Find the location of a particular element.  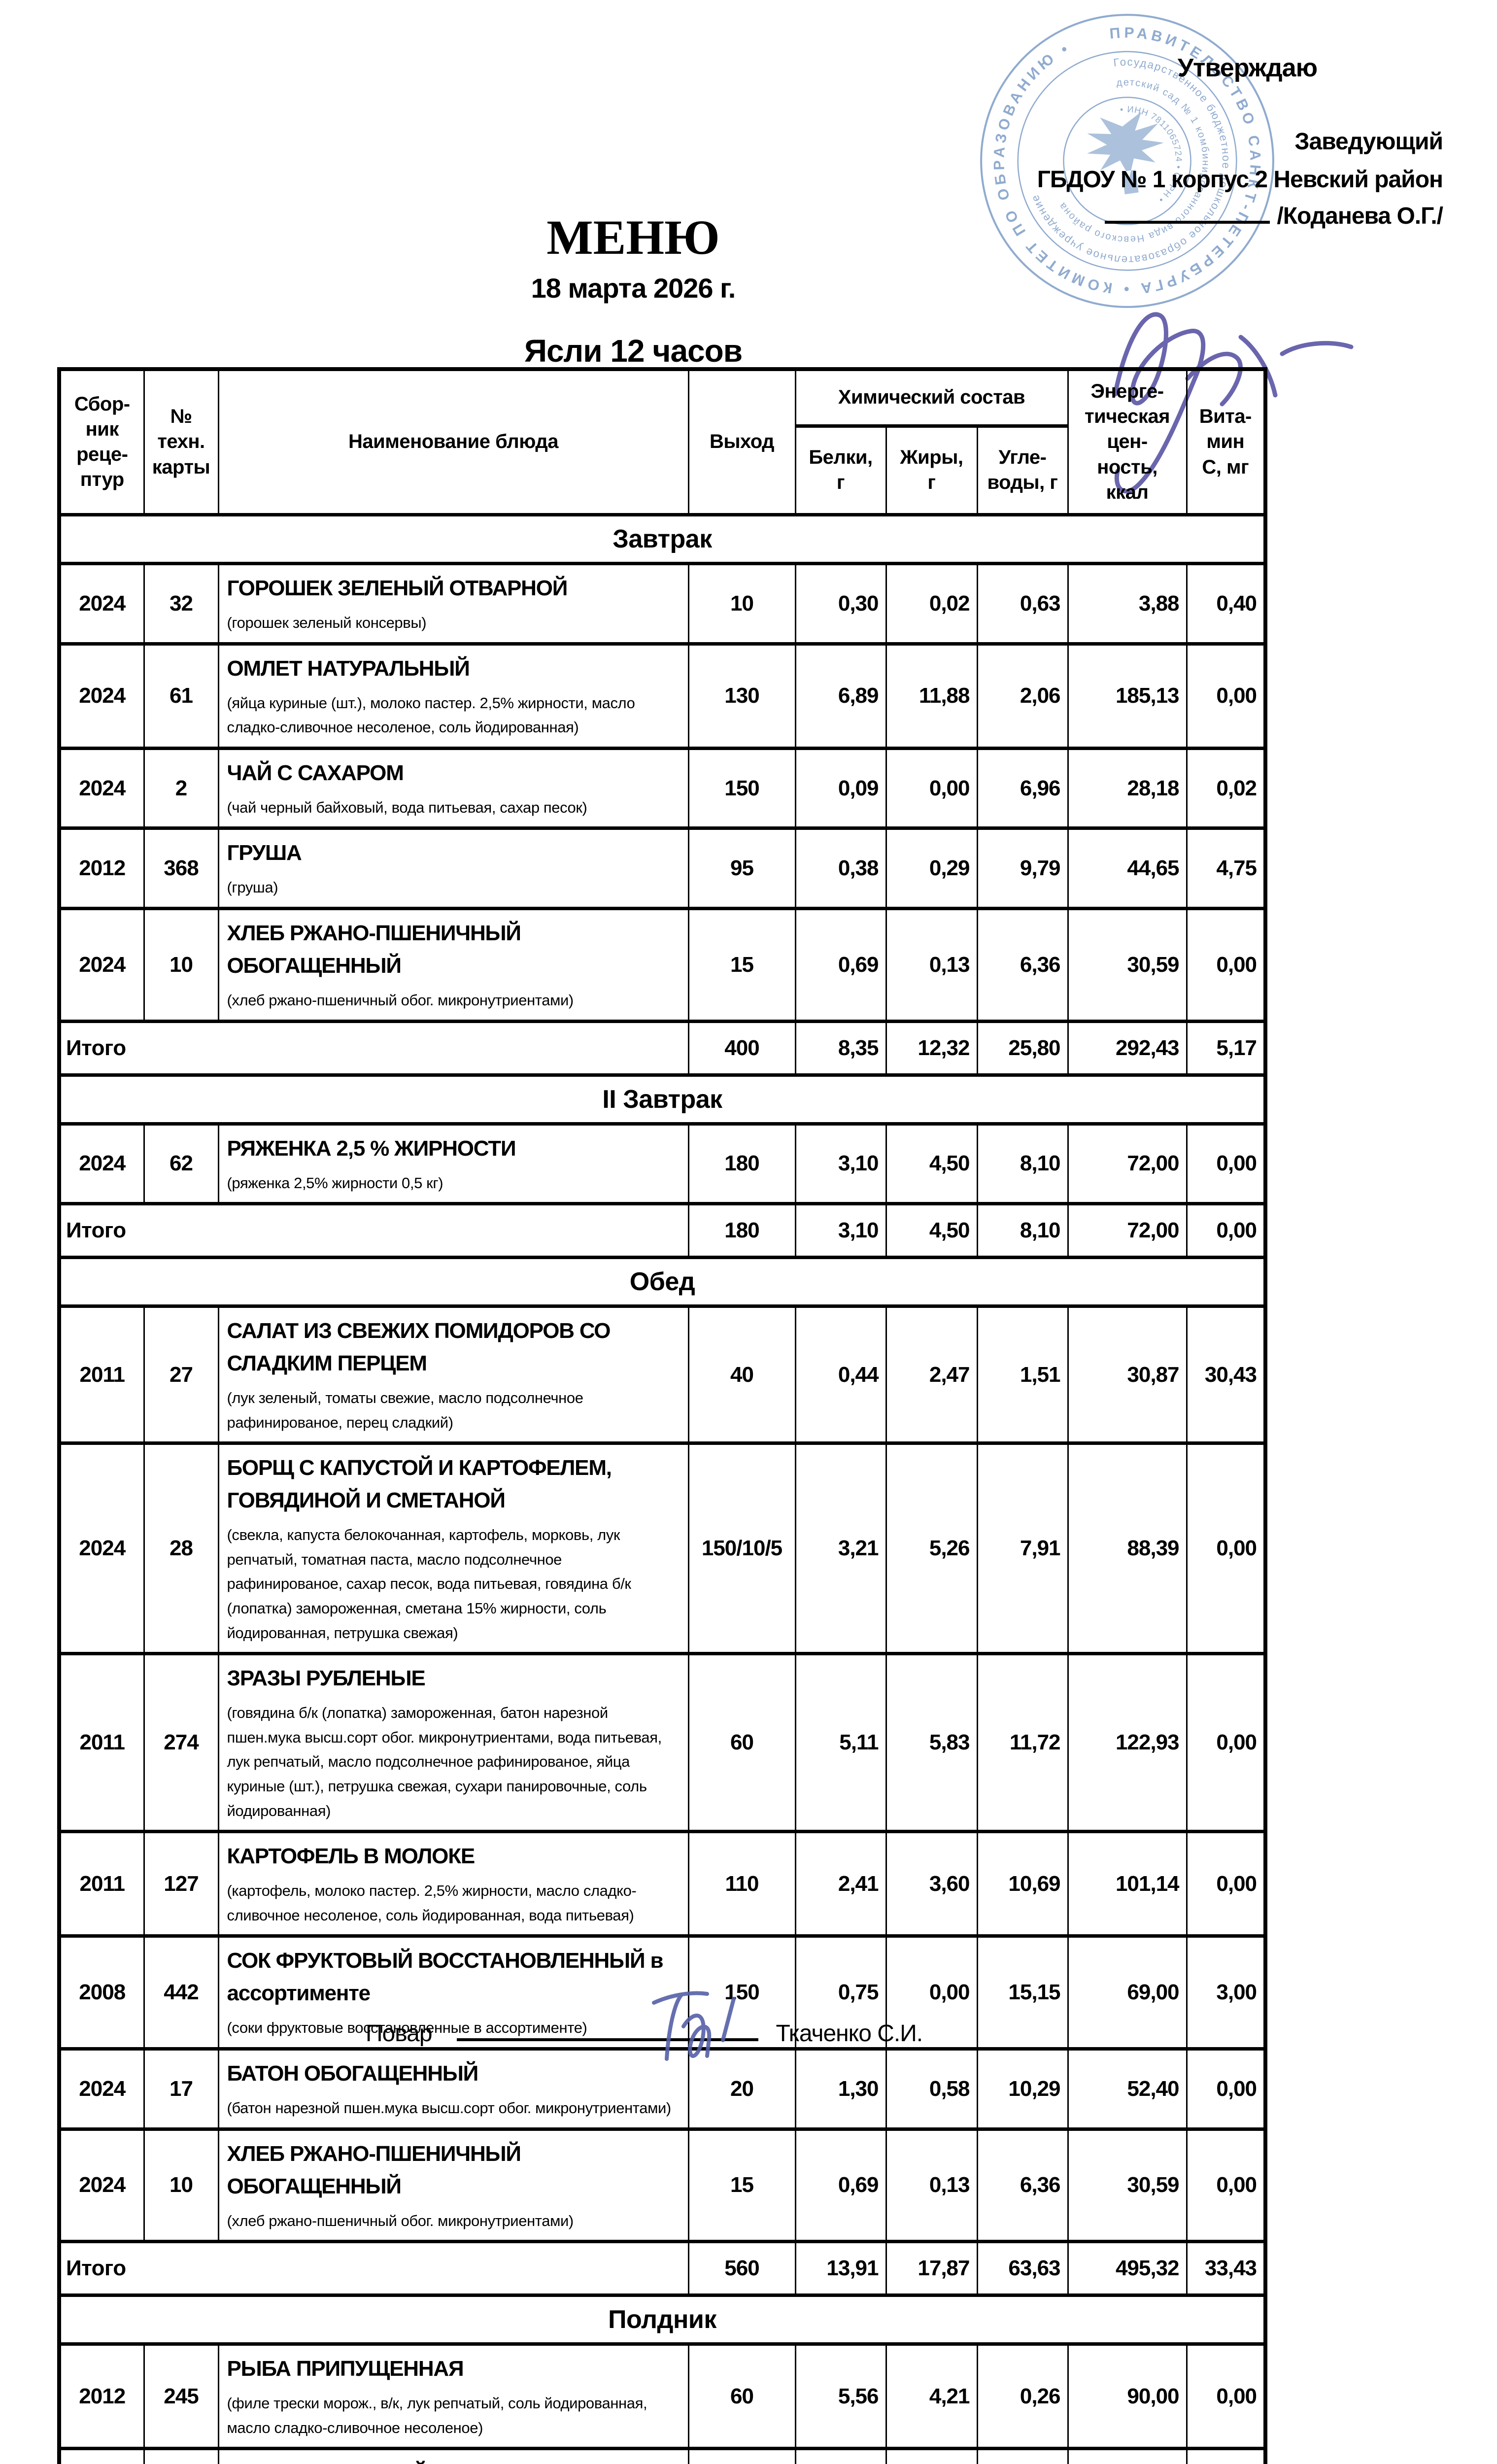

dish-protein: 0,30 is located at coordinates (840, 603).